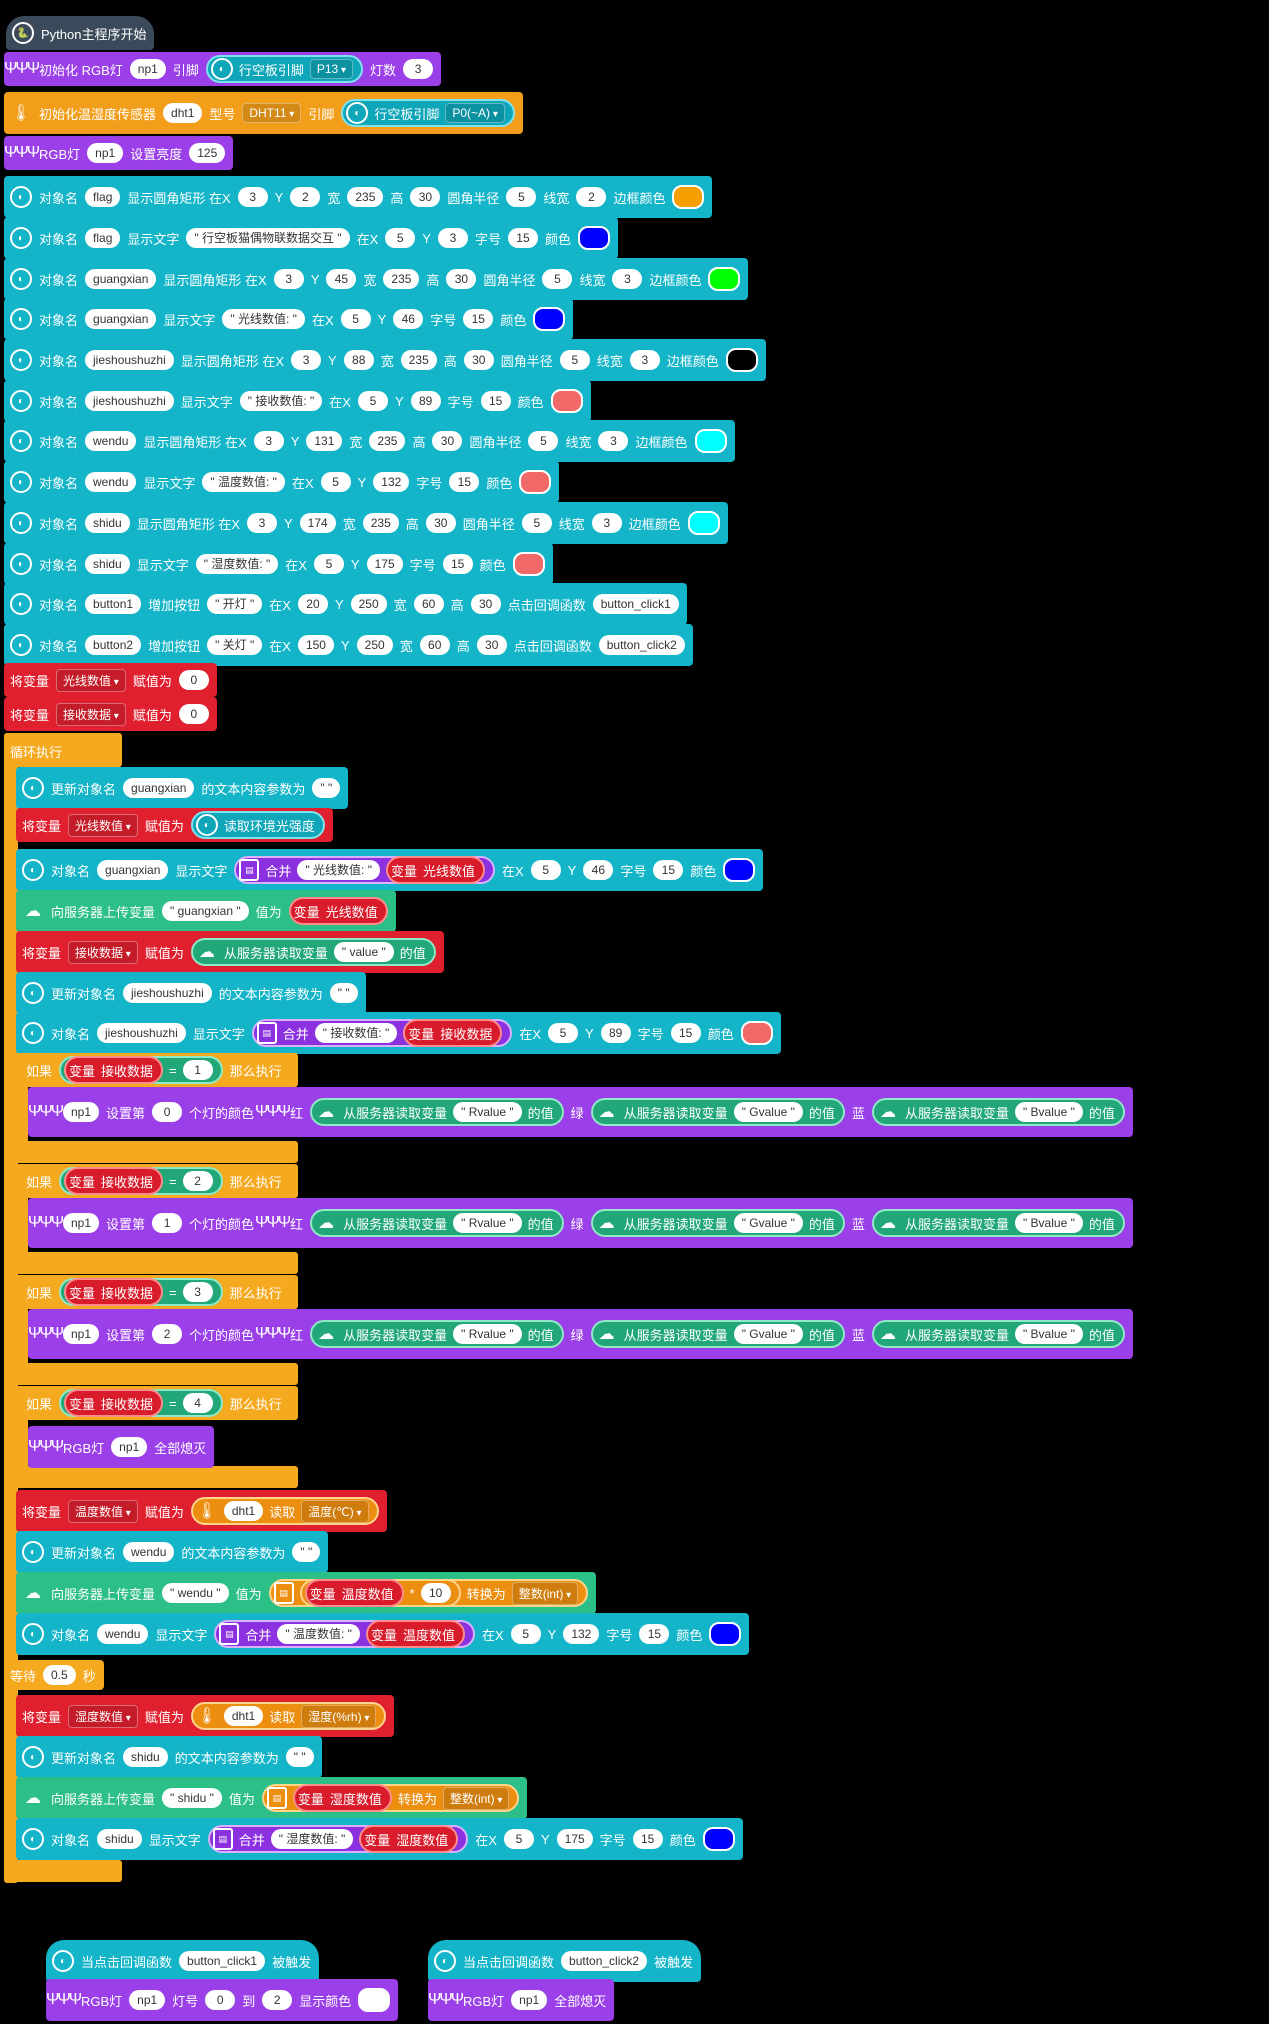 Image resolution: width=1269 pixels, height=2024 pixels. I want to click on dht-var: dht1, so click(243, 1716).